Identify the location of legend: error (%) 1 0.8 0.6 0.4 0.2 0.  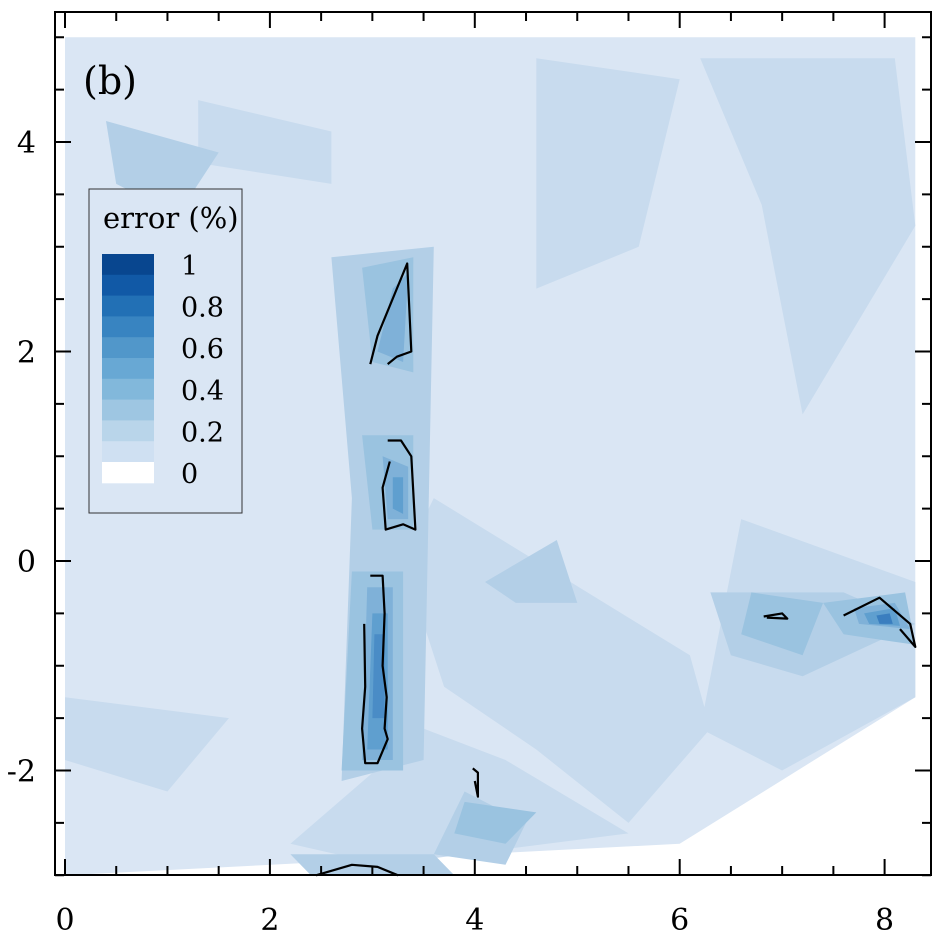
(165, 351).